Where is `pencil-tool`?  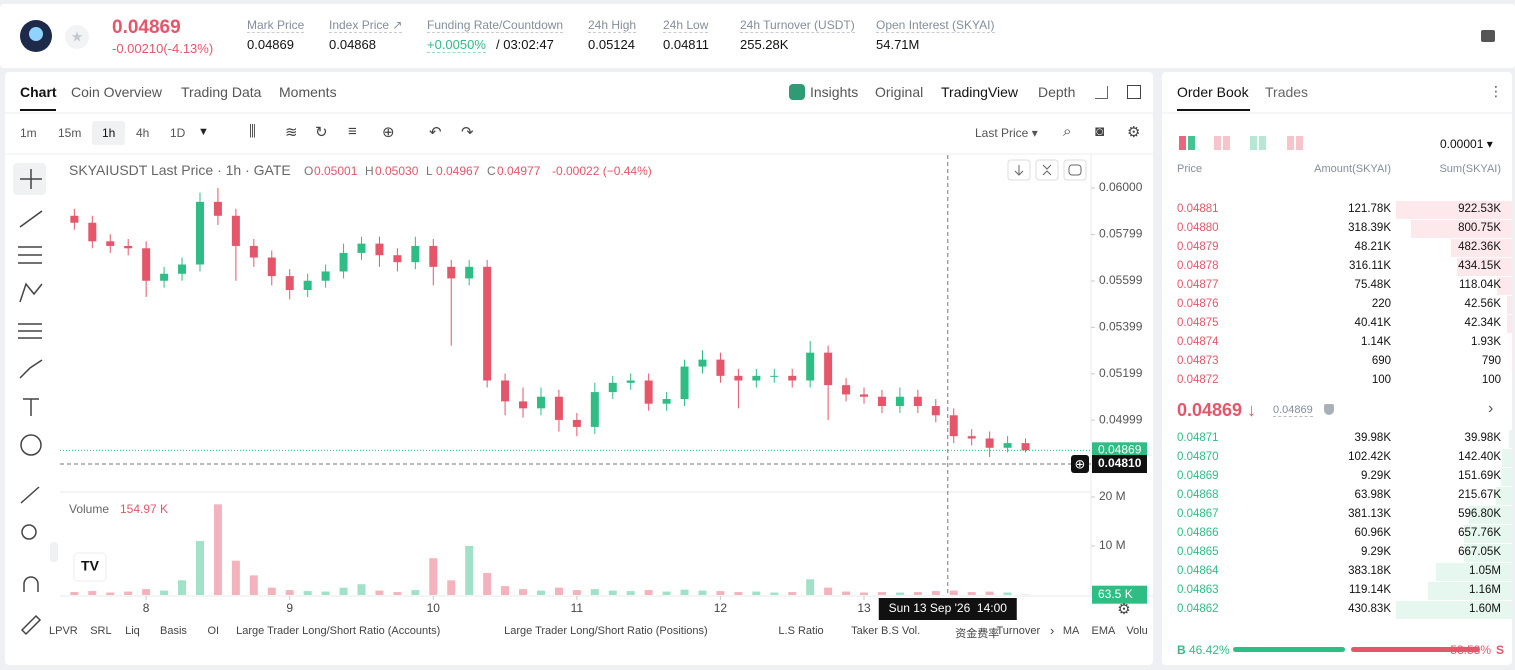
pencil-tool is located at coordinates (31, 625).